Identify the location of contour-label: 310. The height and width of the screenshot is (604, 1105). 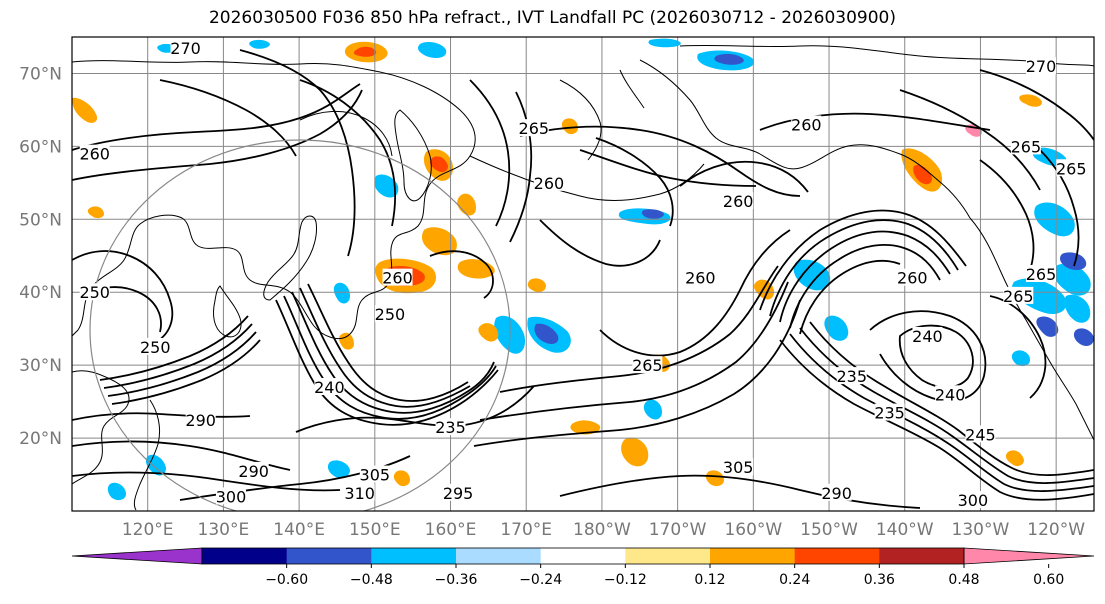
(359, 493).